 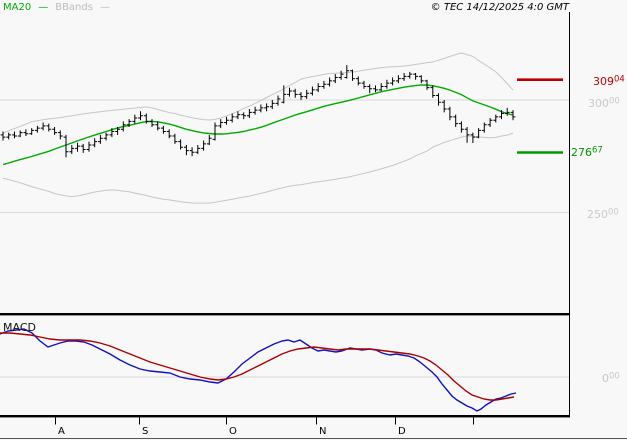 I want to click on bbands-legend-dash: —, so click(x=104, y=7).